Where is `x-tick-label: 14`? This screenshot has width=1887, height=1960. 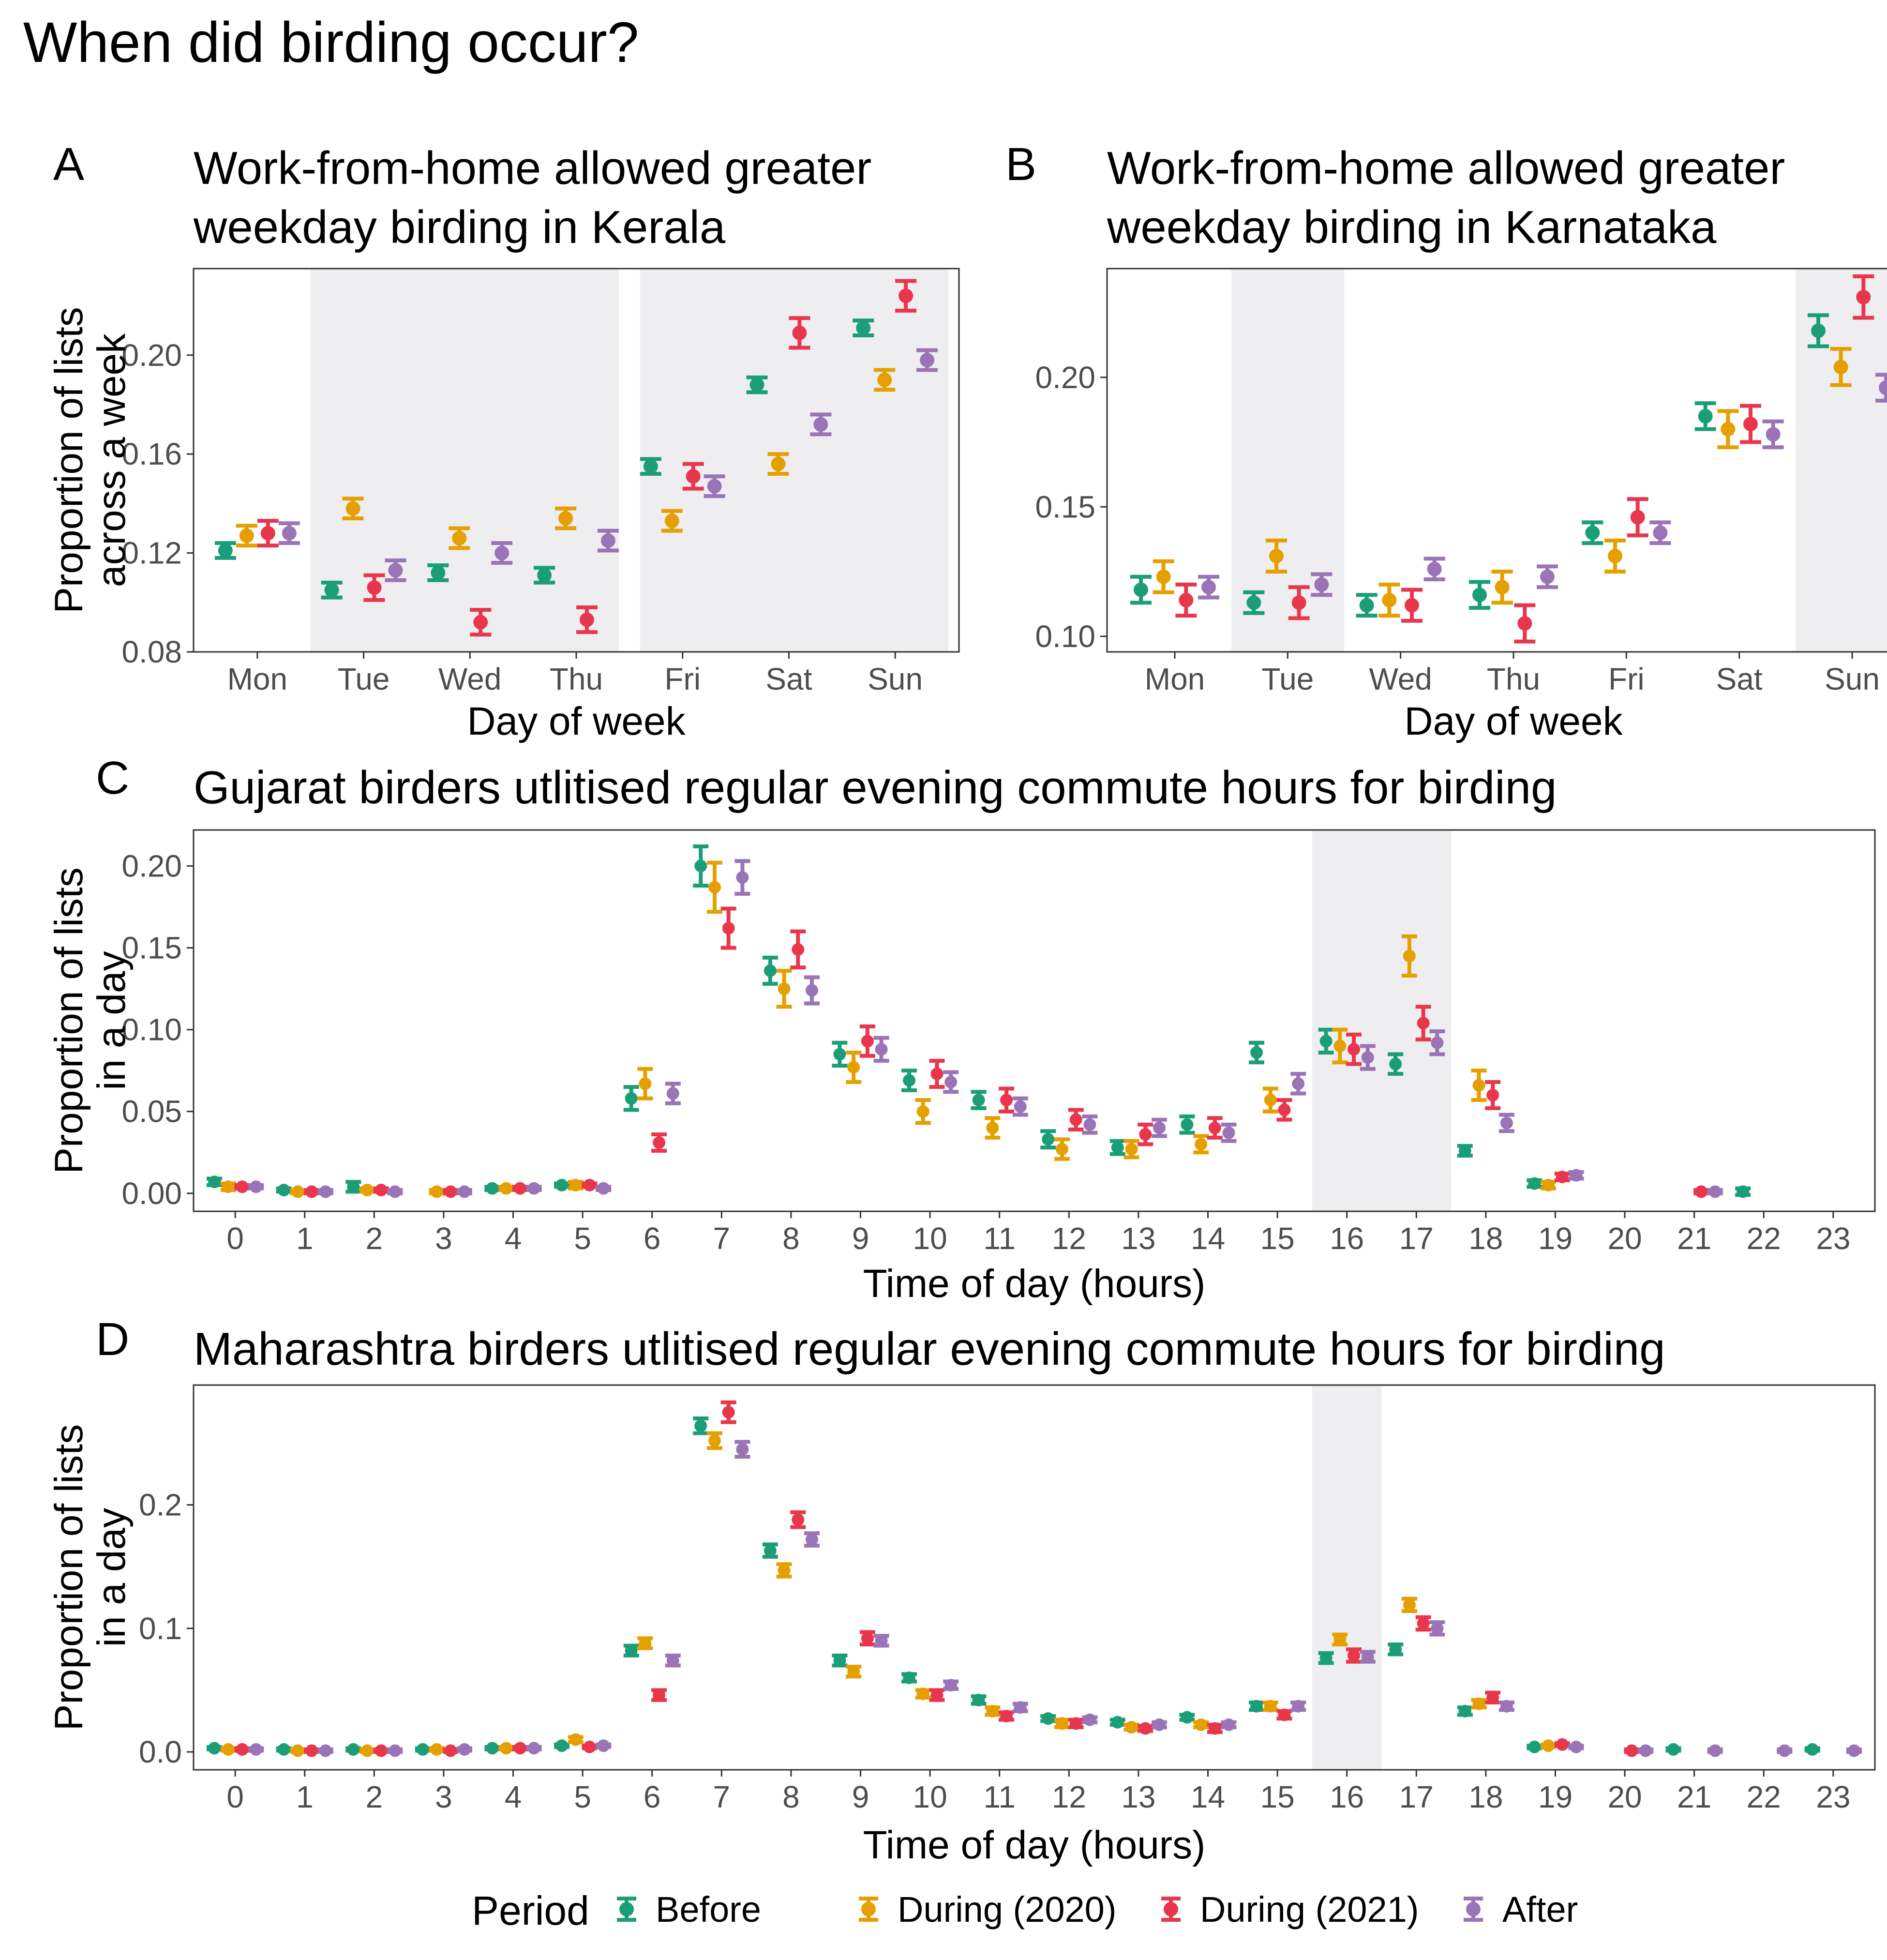 x-tick-label: 14 is located at coordinates (1208, 1238).